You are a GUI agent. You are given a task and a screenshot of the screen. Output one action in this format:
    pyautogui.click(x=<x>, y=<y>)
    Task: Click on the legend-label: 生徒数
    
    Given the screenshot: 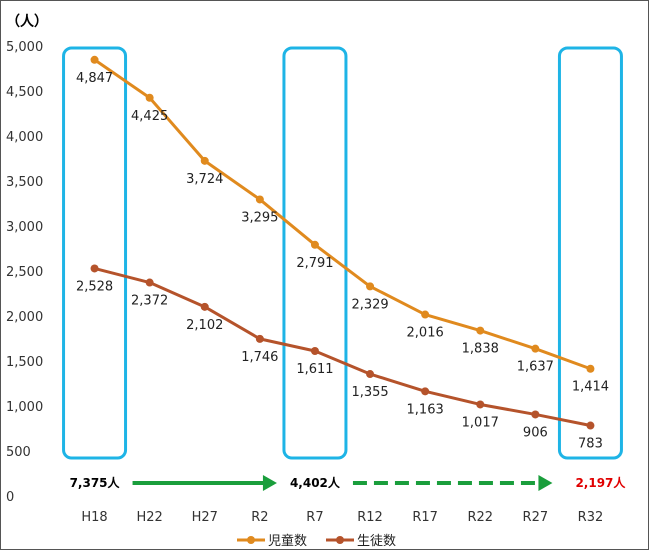 What is the action you would take?
    pyautogui.click(x=376, y=541)
    